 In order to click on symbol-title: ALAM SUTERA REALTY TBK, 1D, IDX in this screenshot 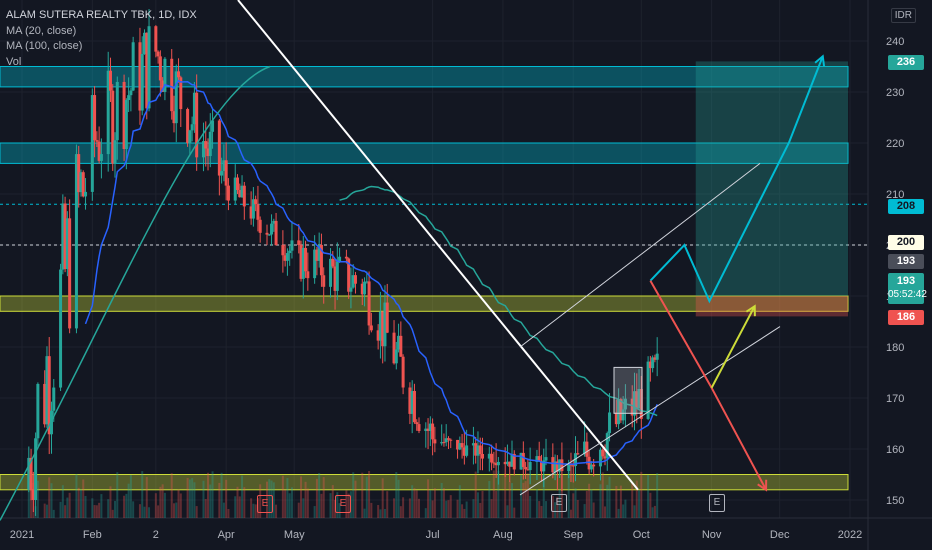, I will do `click(101, 15)`.